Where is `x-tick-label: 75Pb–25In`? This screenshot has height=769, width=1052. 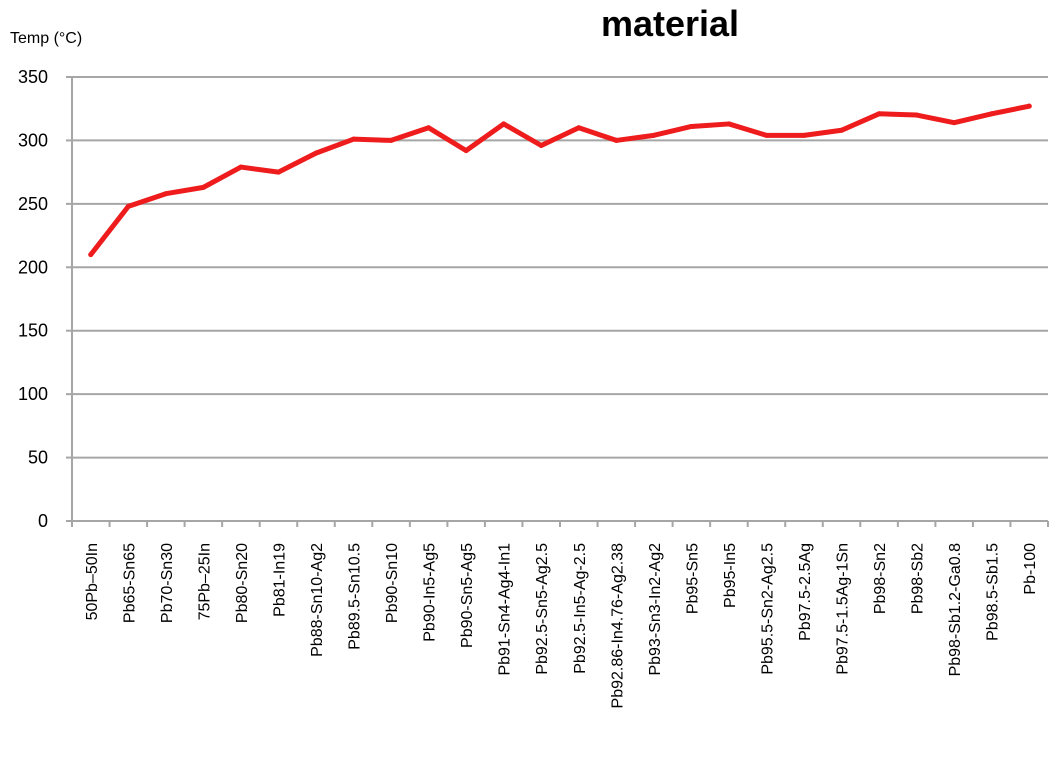 x-tick-label: 75Pb–25In is located at coordinates (204, 581).